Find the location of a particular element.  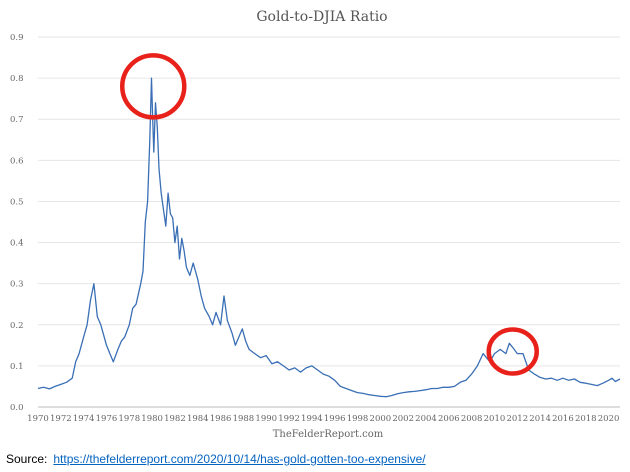

x-tick-label: 2004 is located at coordinates (426, 419).